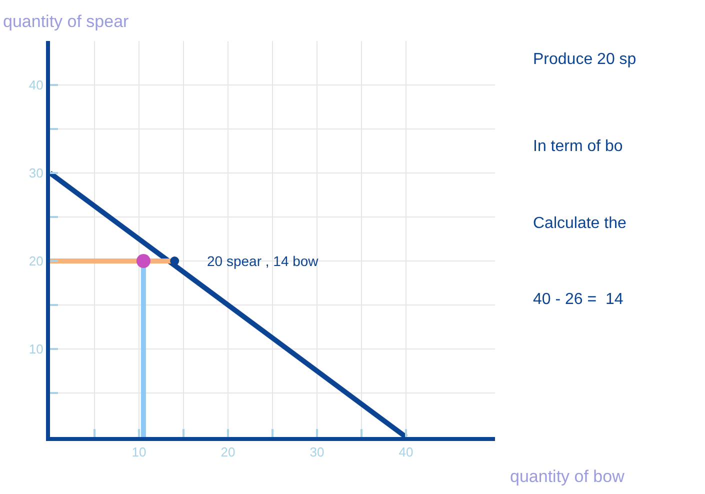 Image resolution: width=705 pixels, height=494 pixels. I want to click on y-tick-label: 10, so click(36, 349).